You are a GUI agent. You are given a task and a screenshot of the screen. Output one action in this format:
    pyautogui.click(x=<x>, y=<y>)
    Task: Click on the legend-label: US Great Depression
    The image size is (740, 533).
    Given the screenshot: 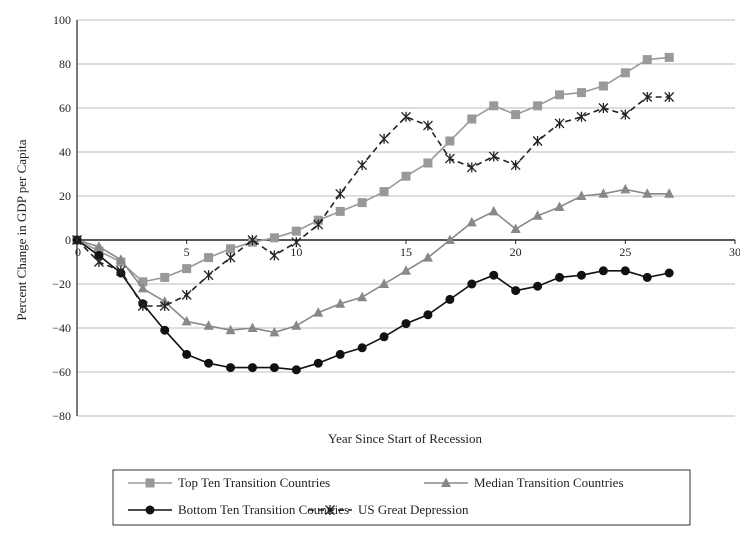 What is the action you would take?
    pyautogui.click(x=413, y=509)
    